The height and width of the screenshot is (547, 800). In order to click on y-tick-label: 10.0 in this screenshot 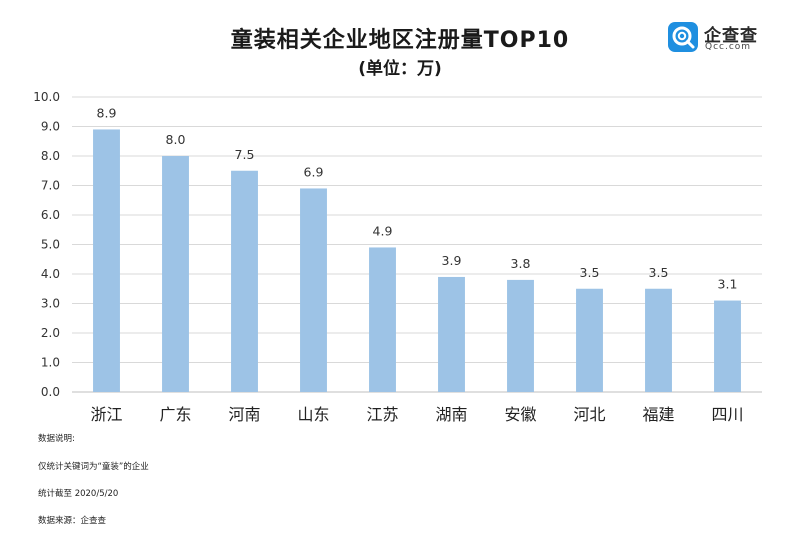, I will do `click(46, 97)`.